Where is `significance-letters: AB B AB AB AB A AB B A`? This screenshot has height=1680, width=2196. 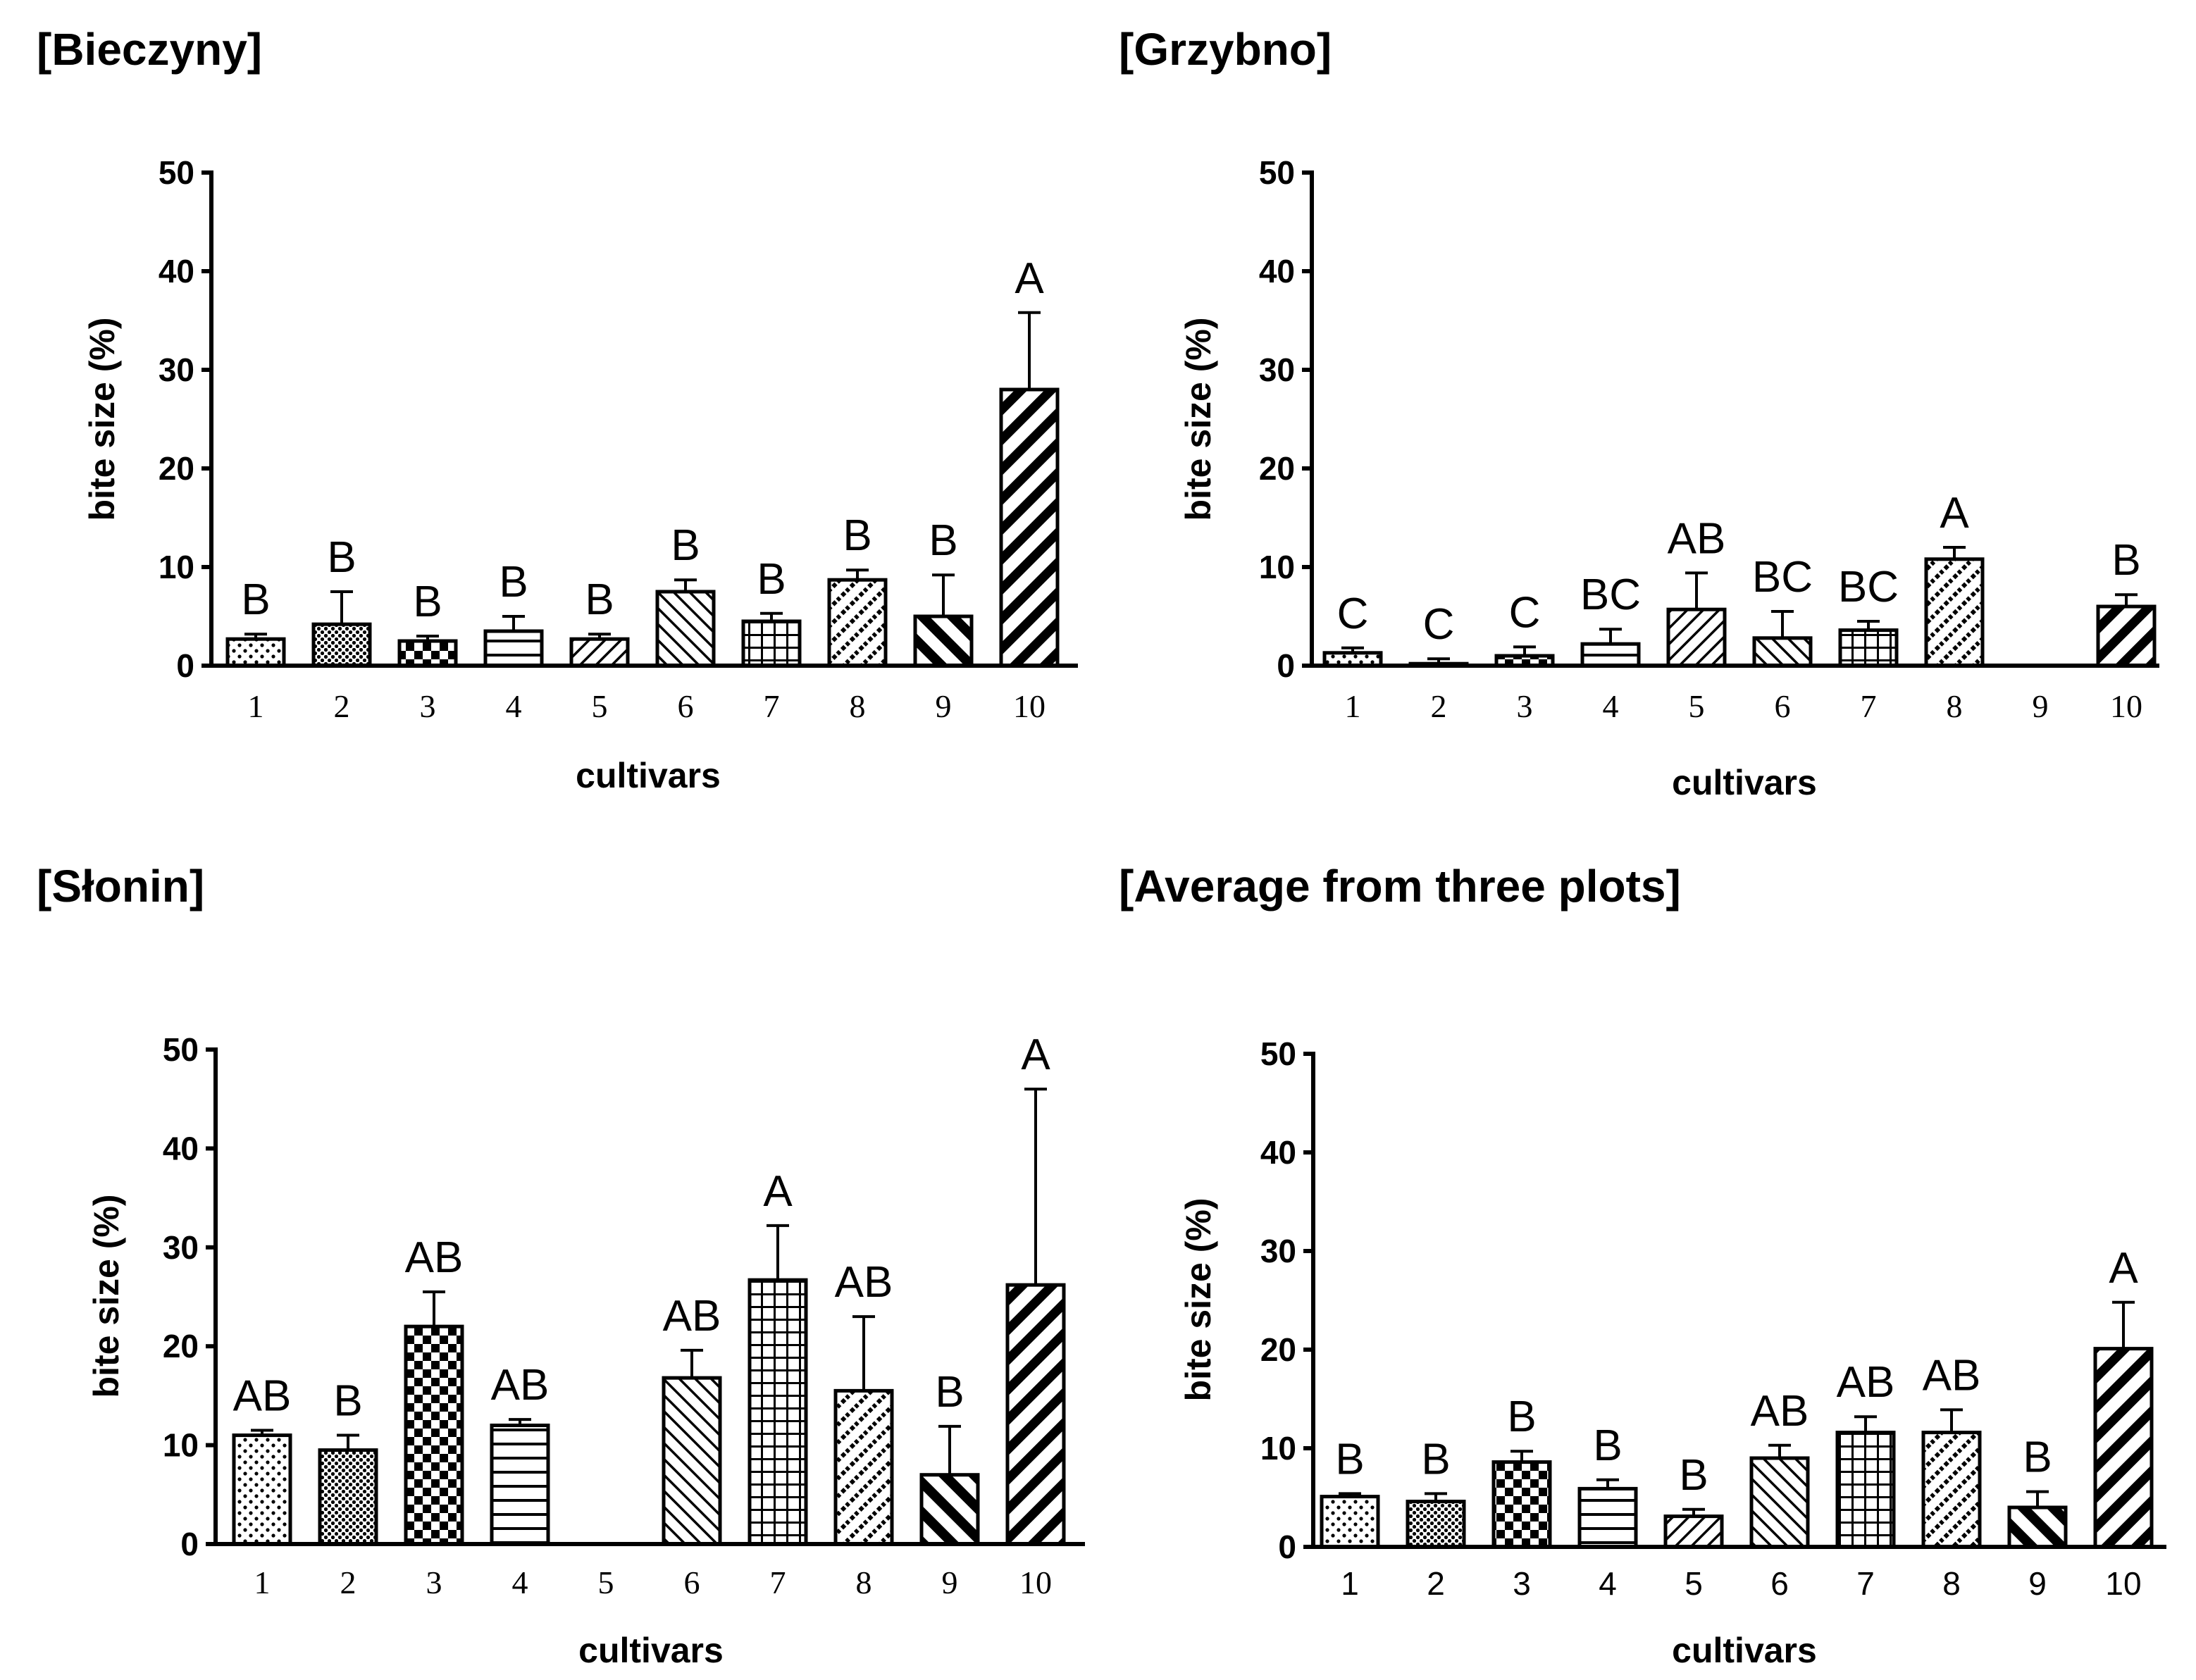
significance-letters: AB B AB AB AB A AB B A is located at coordinates (642, 1228).